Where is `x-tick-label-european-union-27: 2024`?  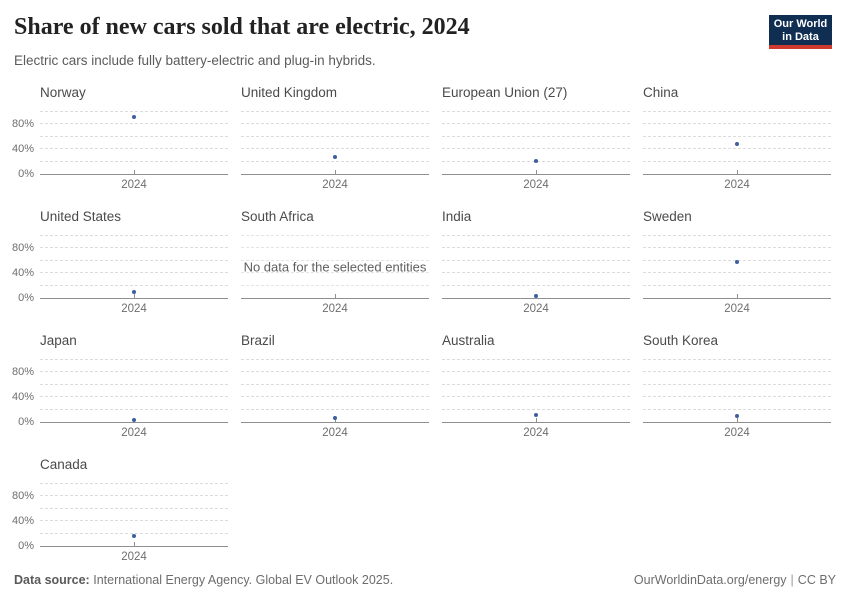
x-tick-label-european-union-27: 2024 is located at coordinates (536, 185).